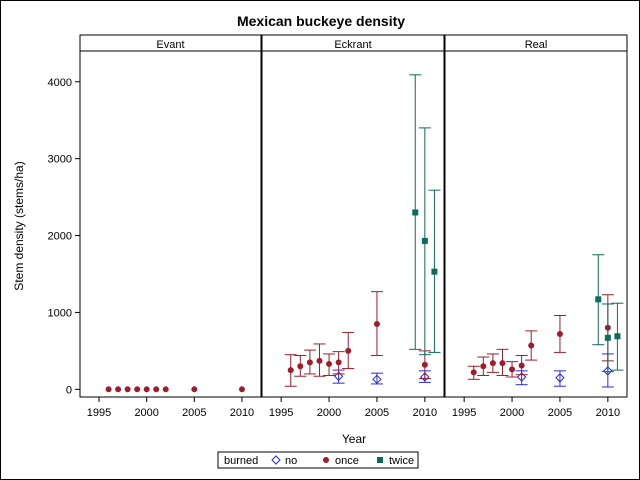 This screenshot has height=480, width=640. What do you see at coordinates (326, 460) in the screenshot?
I see `legend-marker-once` at bounding box center [326, 460].